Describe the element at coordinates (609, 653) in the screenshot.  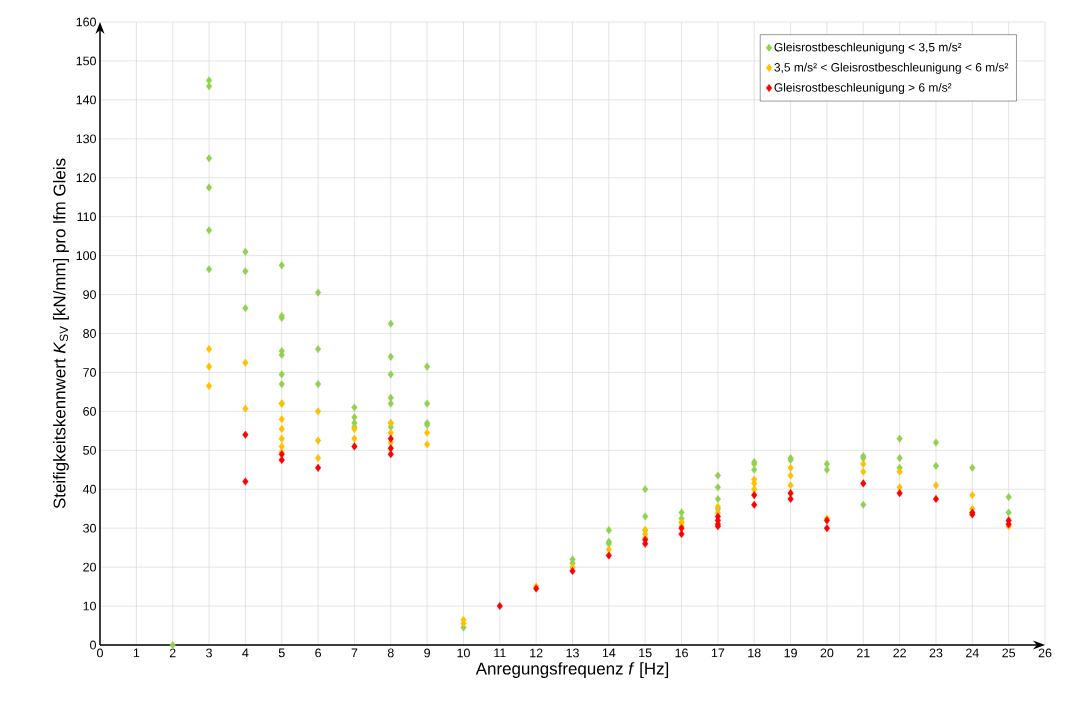
I see `x-tick-label: 14` at that location.